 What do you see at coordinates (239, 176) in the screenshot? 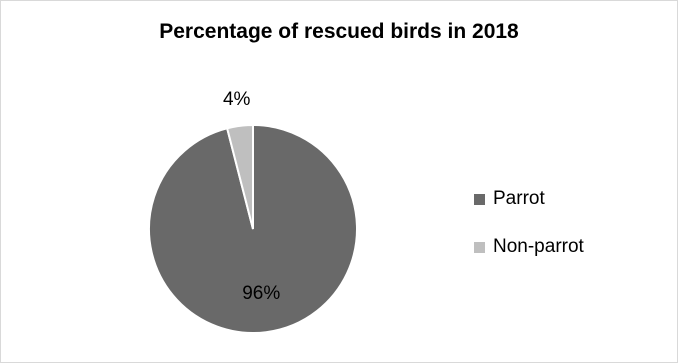
I see `pie-slice-non-parrot` at bounding box center [239, 176].